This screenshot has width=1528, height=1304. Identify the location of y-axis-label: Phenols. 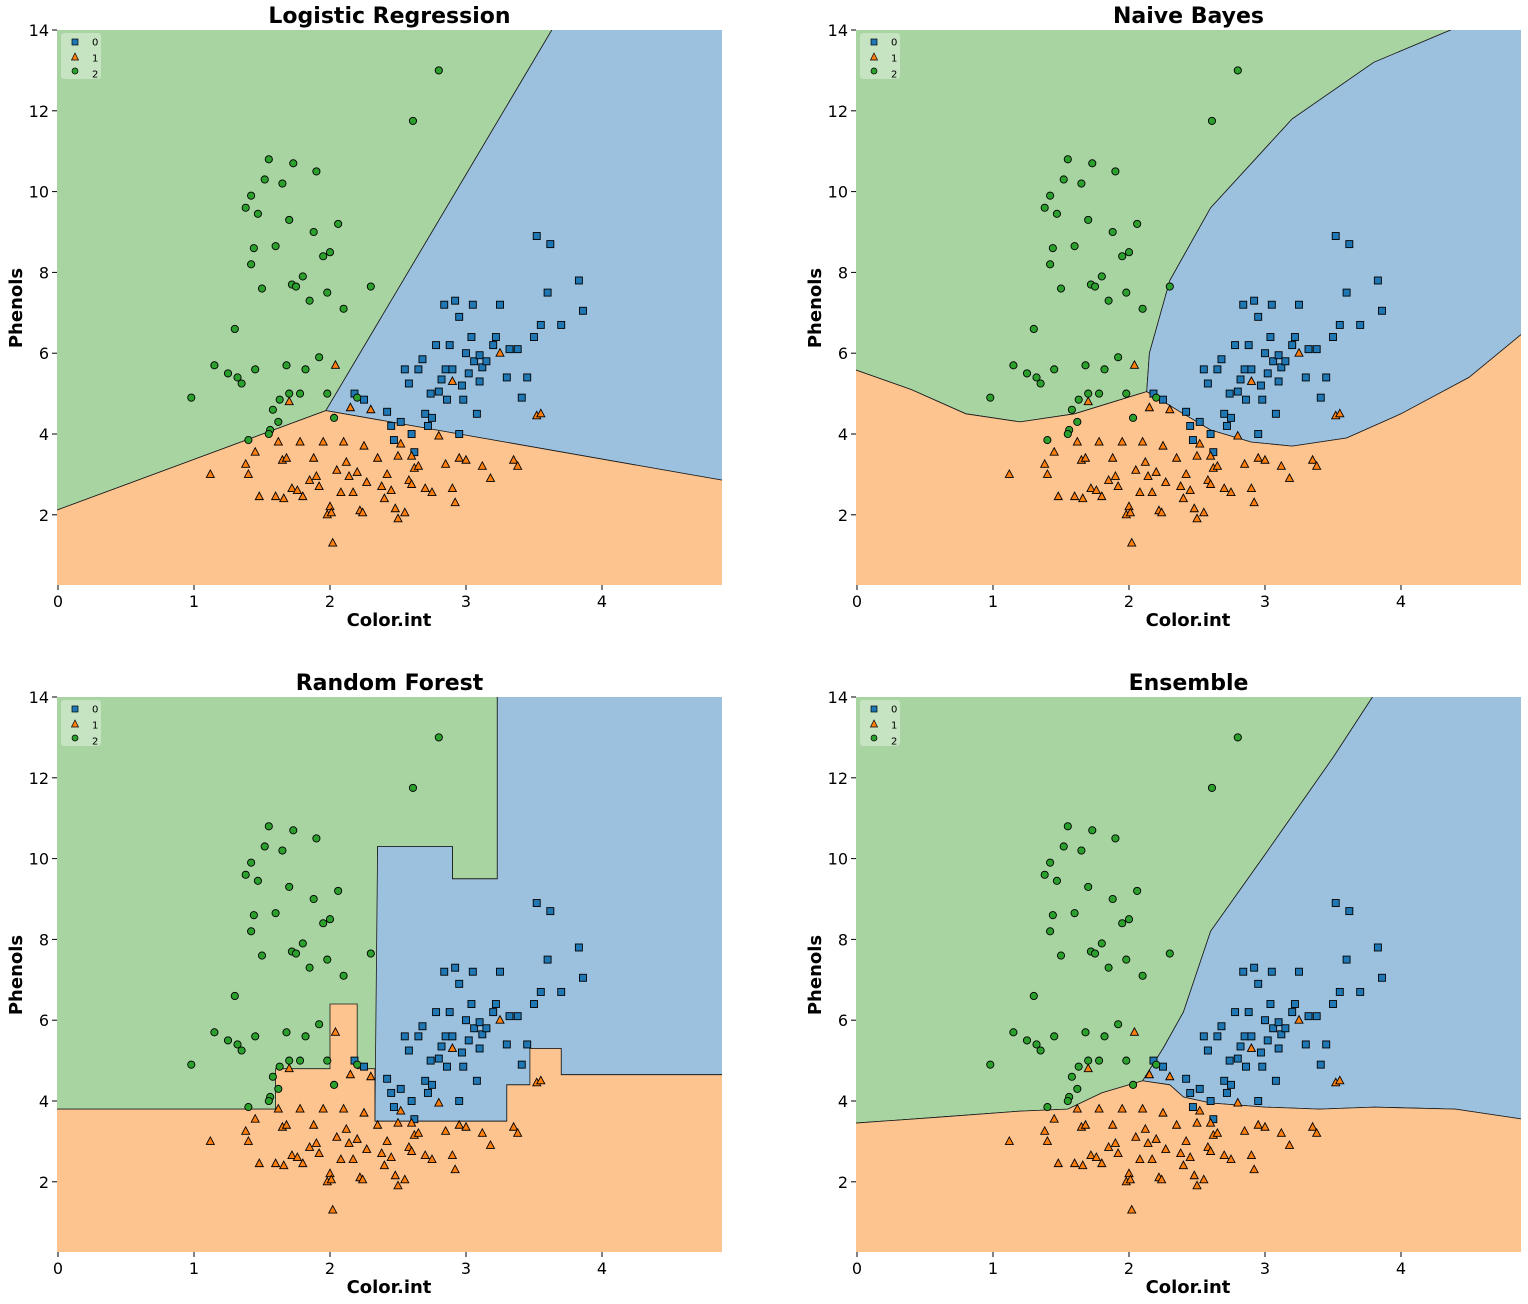
(16, 308).